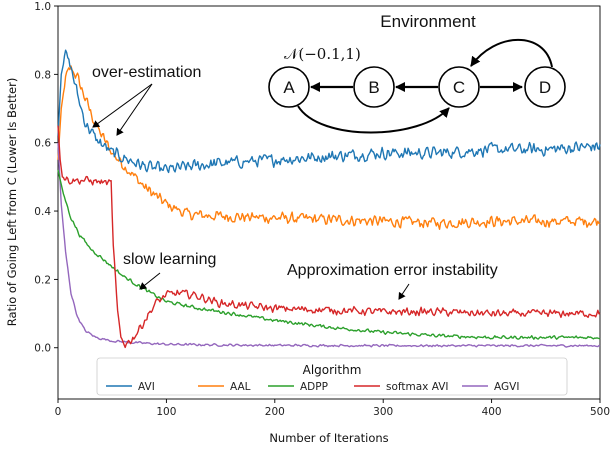 The width and height of the screenshot is (610, 454). Describe the element at coordinates (46, 178) in the screenshot. I see `y-axis: 0.0 0.2 0.4 0.6 0.8 1.0` at that location.